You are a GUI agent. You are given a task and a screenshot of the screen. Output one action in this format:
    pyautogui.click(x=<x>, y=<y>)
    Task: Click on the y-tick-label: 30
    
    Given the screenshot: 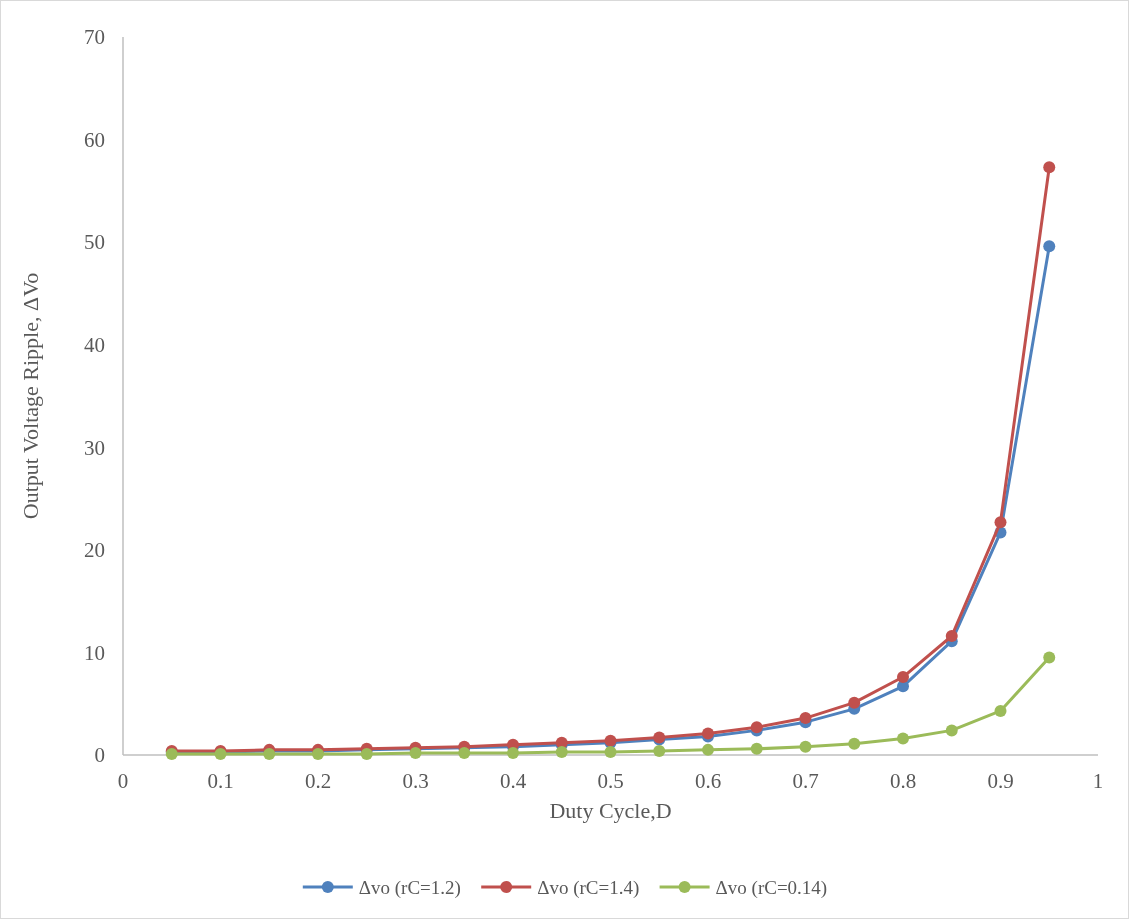 What is the action you would take?
    pyautogui.click(x=94, y=447)
    